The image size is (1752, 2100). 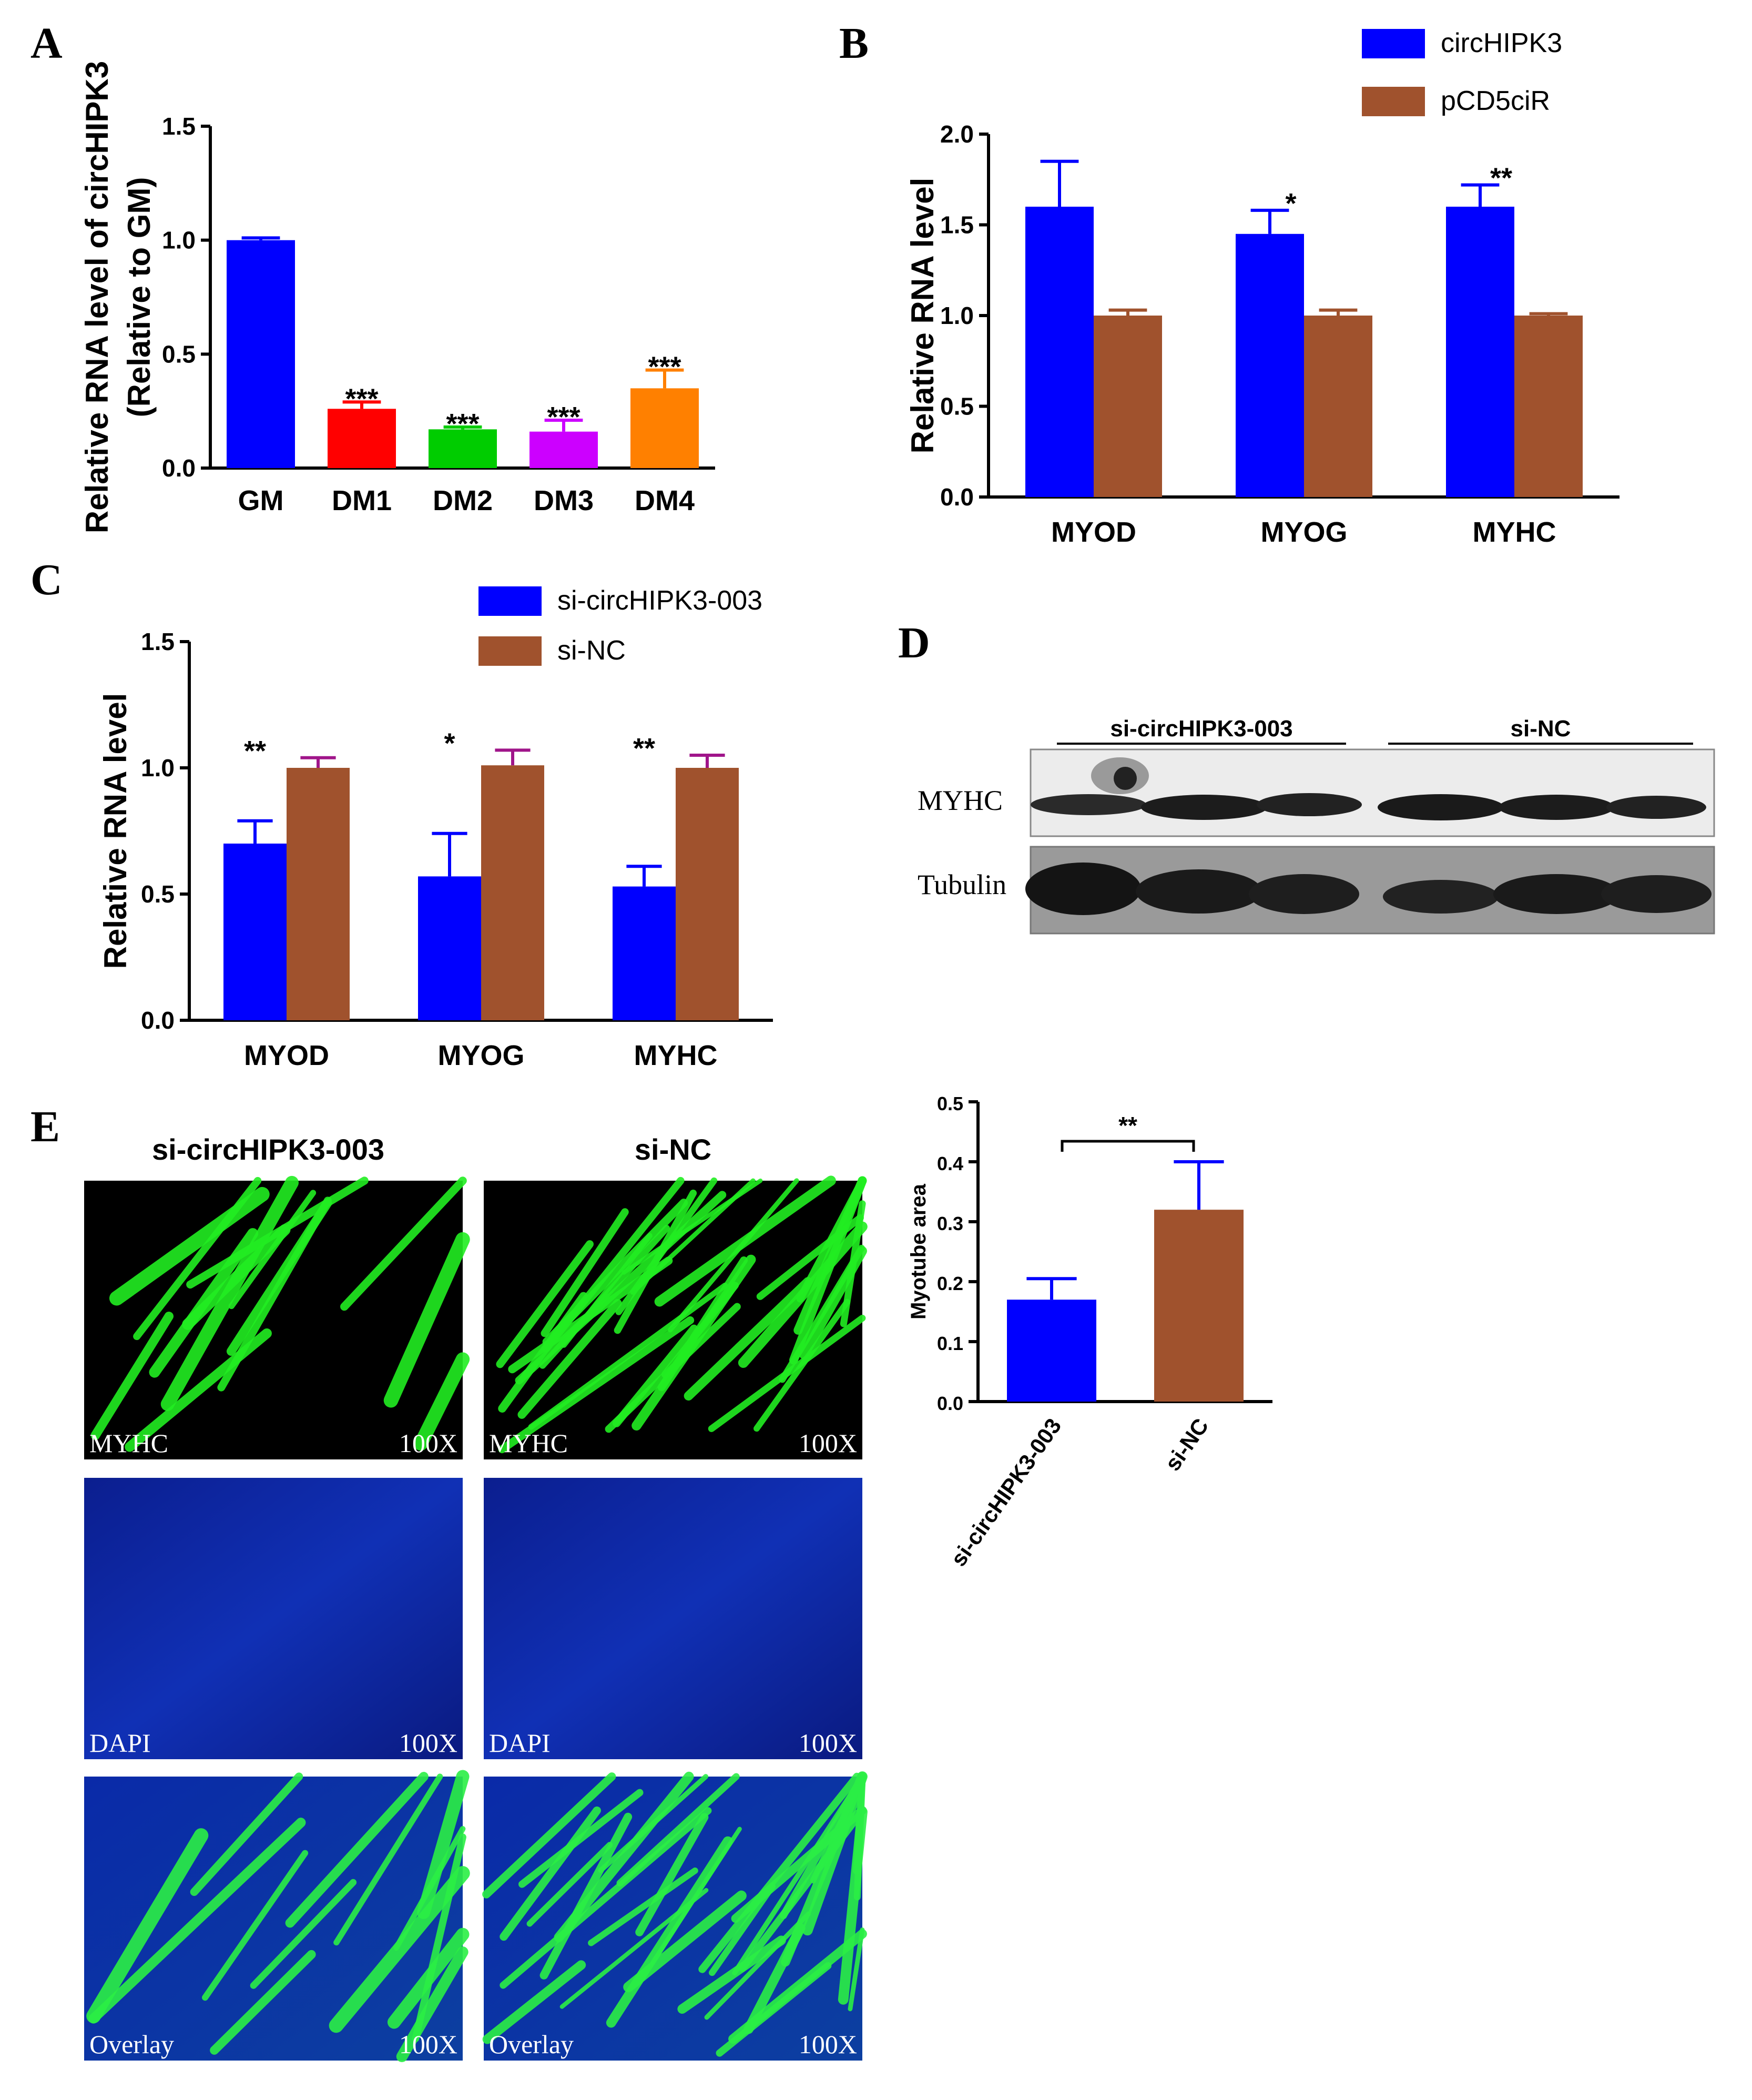 What do you see at coordinates (1496, 101) in the screenshot?
I see `legend-label-1: pCD5ciR` at bounding box center [1496, 101].